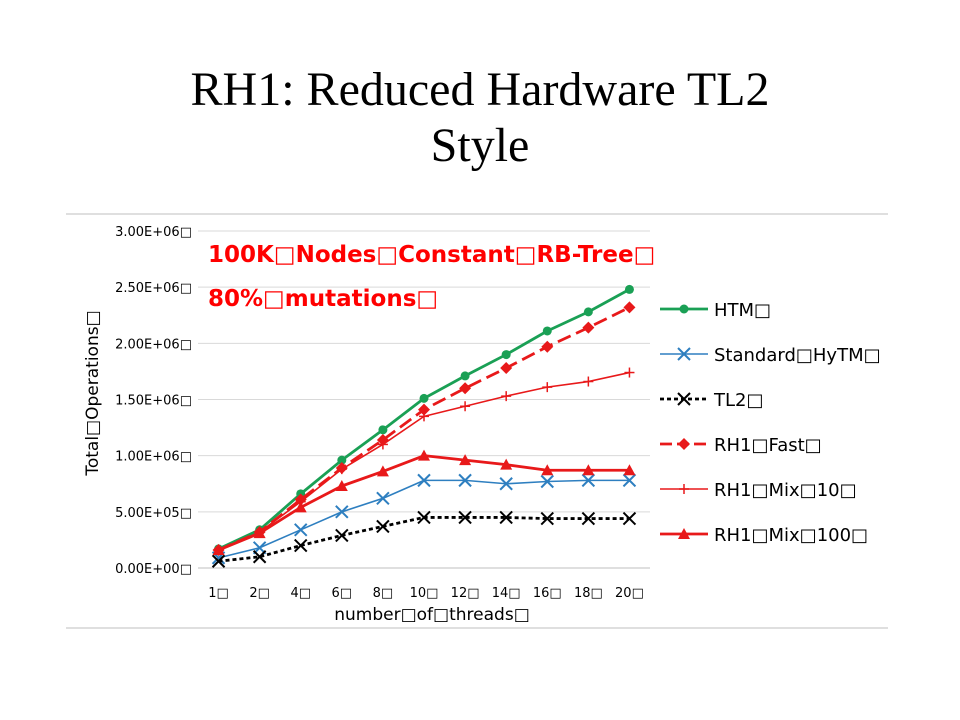 The height and width of the screenshot is (720, 960). Describe the element at coordinates (547, 593) in the screenshot. I see `x-tick-label: 16□` at that location.